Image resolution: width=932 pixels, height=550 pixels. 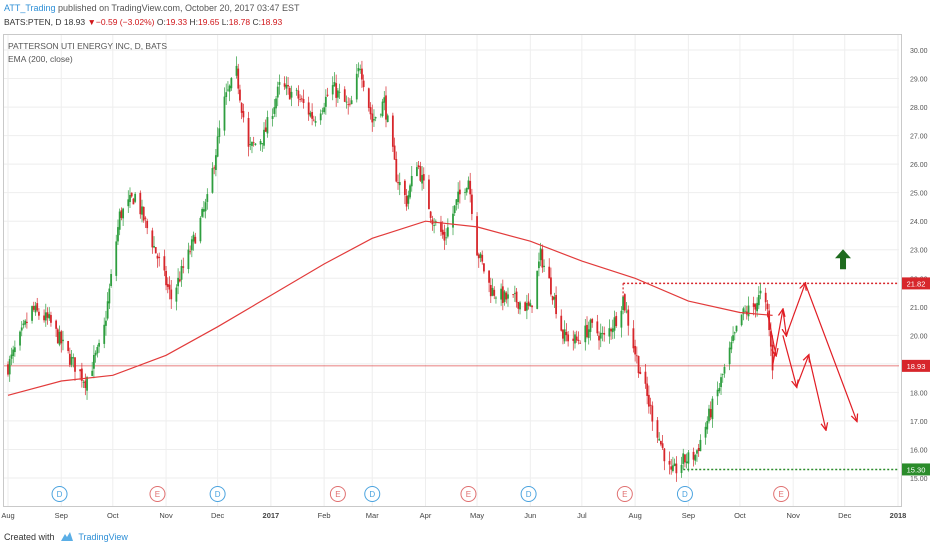 I want to click on event-circle, so click(x=624, y=494).